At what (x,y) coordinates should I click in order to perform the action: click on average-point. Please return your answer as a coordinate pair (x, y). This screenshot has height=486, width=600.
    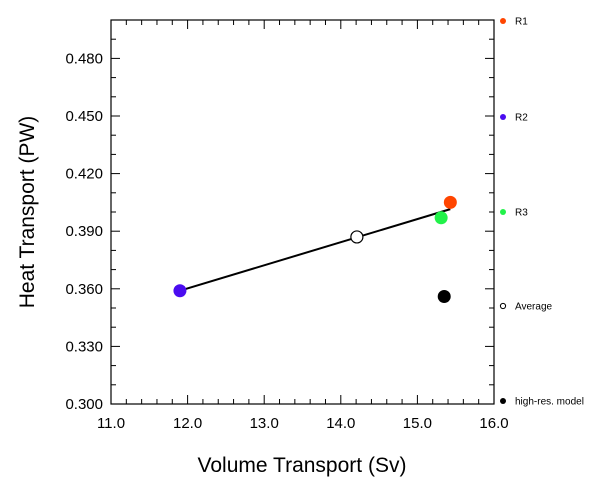
    Looking at the image, I should click on (357, 237).